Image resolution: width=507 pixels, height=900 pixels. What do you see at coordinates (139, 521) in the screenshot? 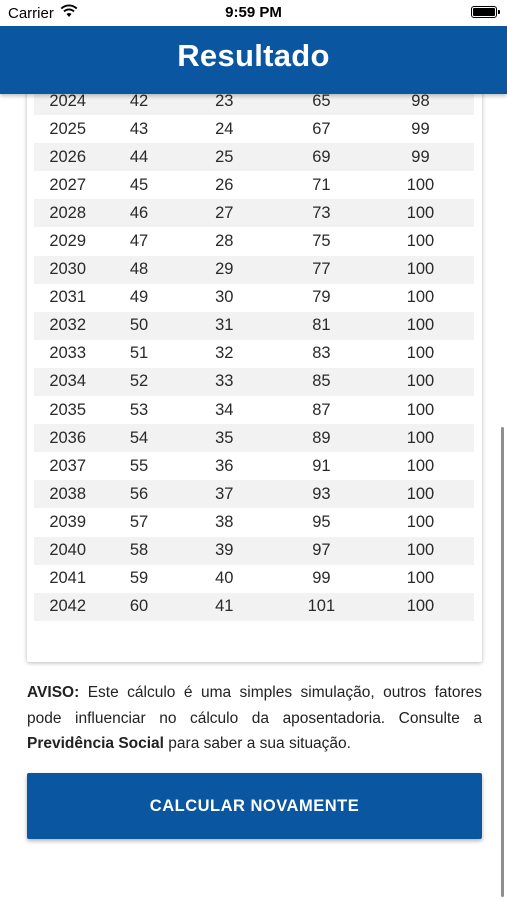
I see `table-cell: 57` at bounding box center [139, 521].